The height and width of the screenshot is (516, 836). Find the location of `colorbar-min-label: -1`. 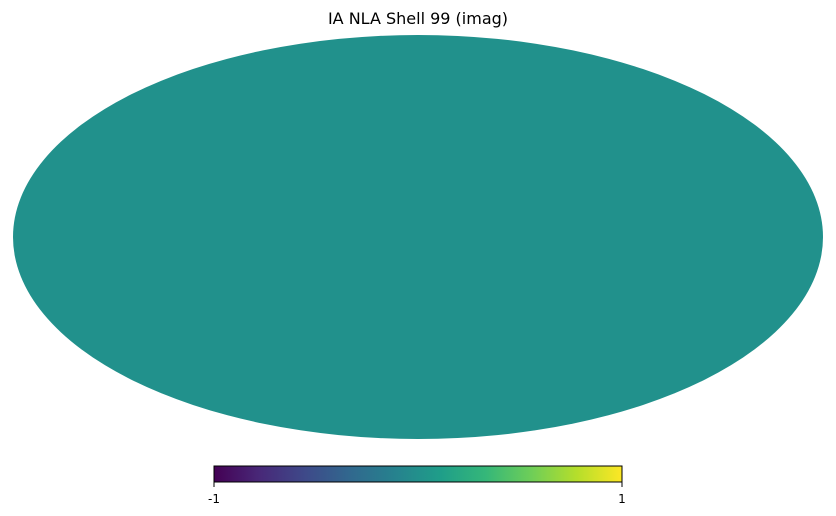

colorbar-min-label: -1 is located at coordinates (214, 499).